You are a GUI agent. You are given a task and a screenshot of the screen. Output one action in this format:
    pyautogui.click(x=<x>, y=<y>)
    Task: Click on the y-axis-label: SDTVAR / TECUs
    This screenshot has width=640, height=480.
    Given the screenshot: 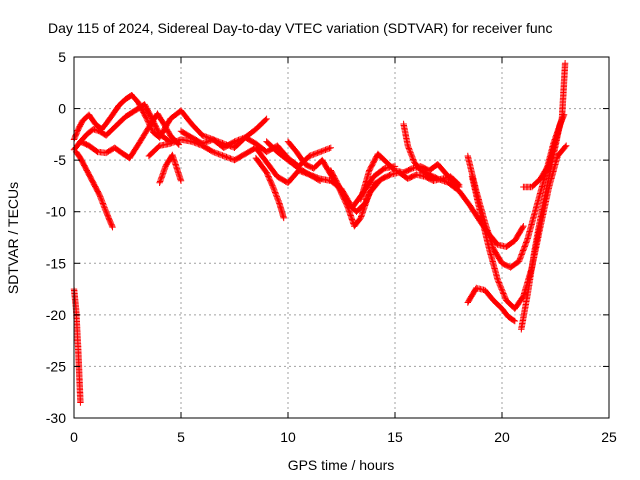 What is the action you would take?
    pyautogui.click(x=13, y=238)
    